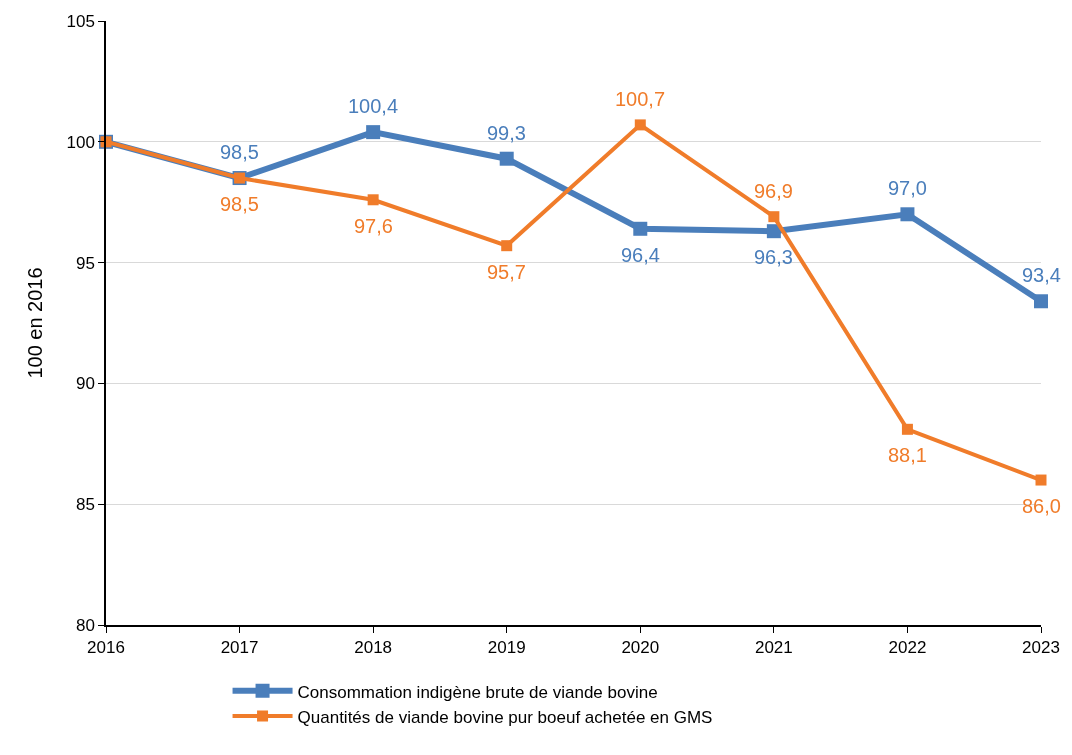 Image resolution: width=1072 pixels, height=755 pixels. Describe the element at coordinates (907, 188) in the screenshot. I see `data-label: 97,0` at that location.